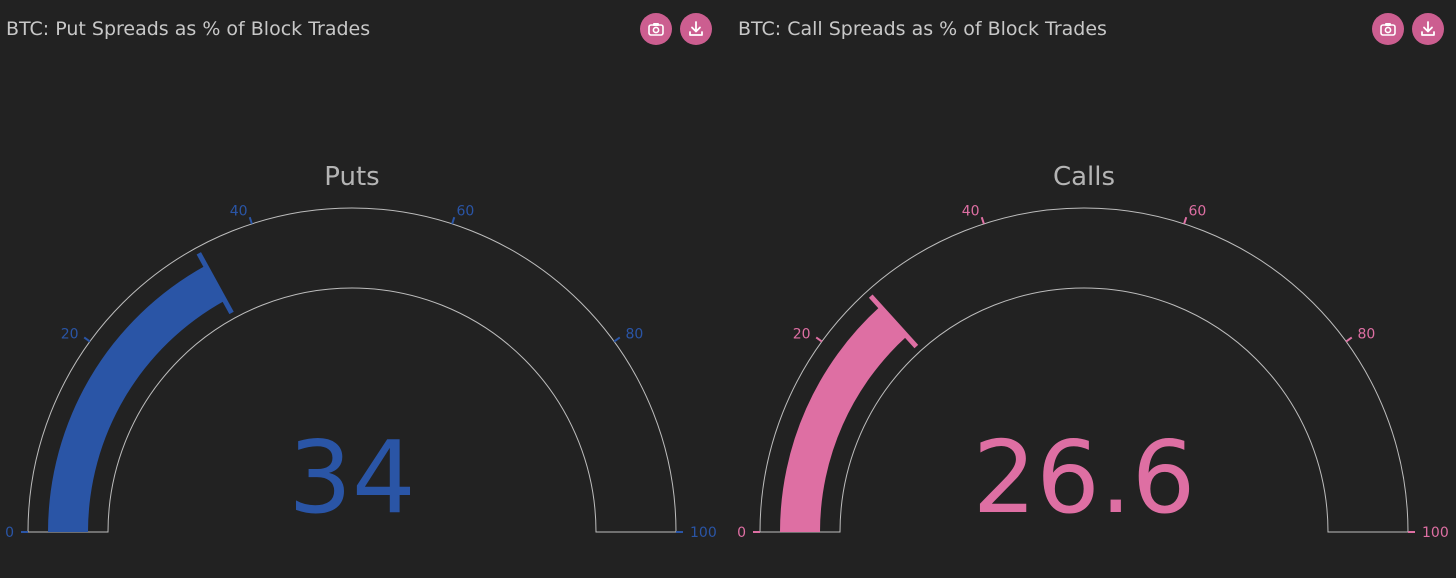  What do you see at coordinates (351, 477) in the screenshot?
I see `gauge-value-number: 34` at bounding box center [351, 477].